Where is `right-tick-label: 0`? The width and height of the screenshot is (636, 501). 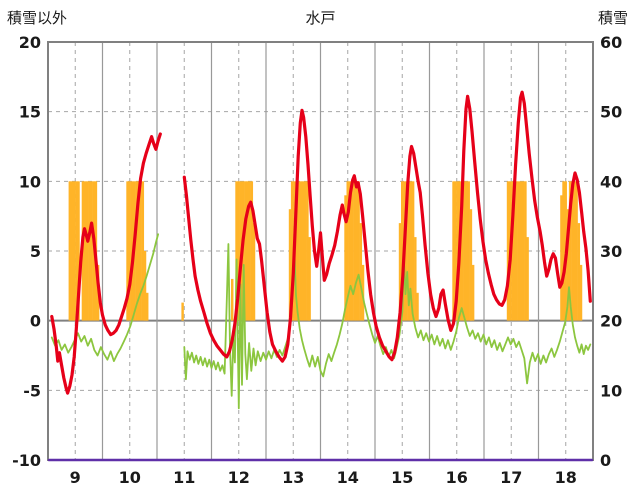 right-tick-label: 0 is located at coordinates (605, 460).